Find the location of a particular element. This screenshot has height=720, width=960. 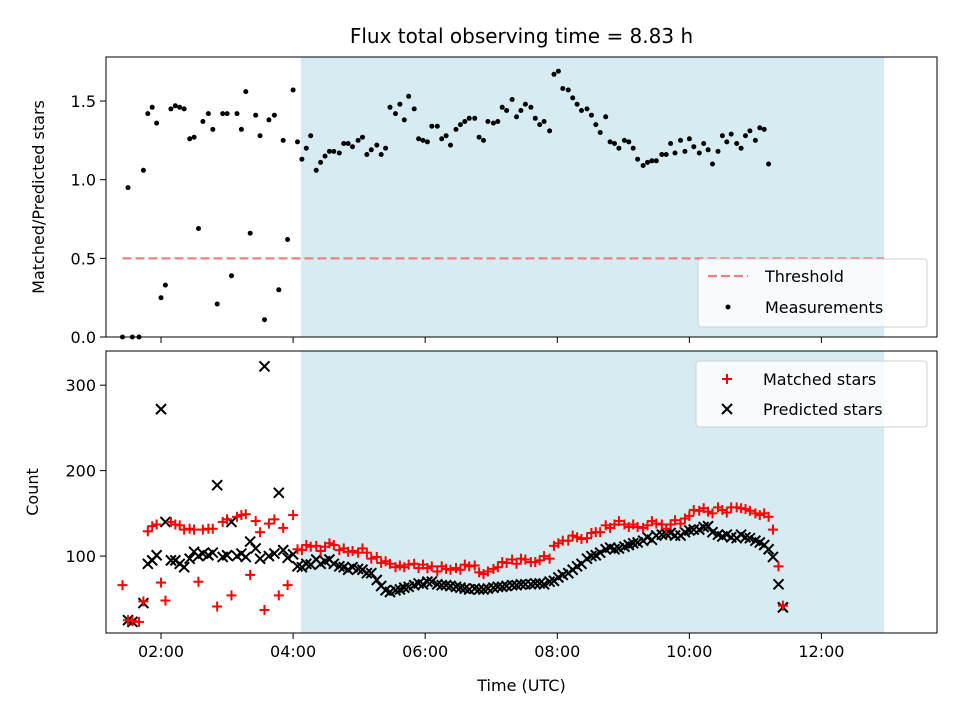

legend-measurements-label: Measurements is located at coordinates (824, 307).